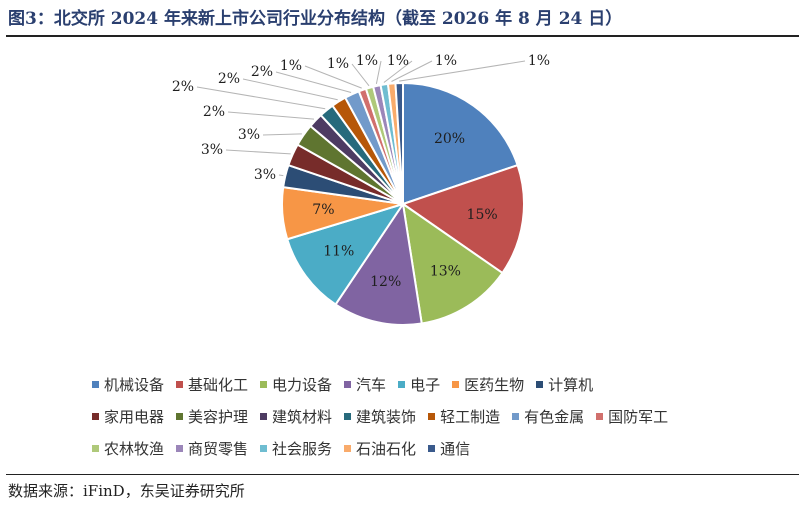  Describe the element at coordinates (218, 384) in the screenshot. I see `legend-label: 基础化工` at that location.